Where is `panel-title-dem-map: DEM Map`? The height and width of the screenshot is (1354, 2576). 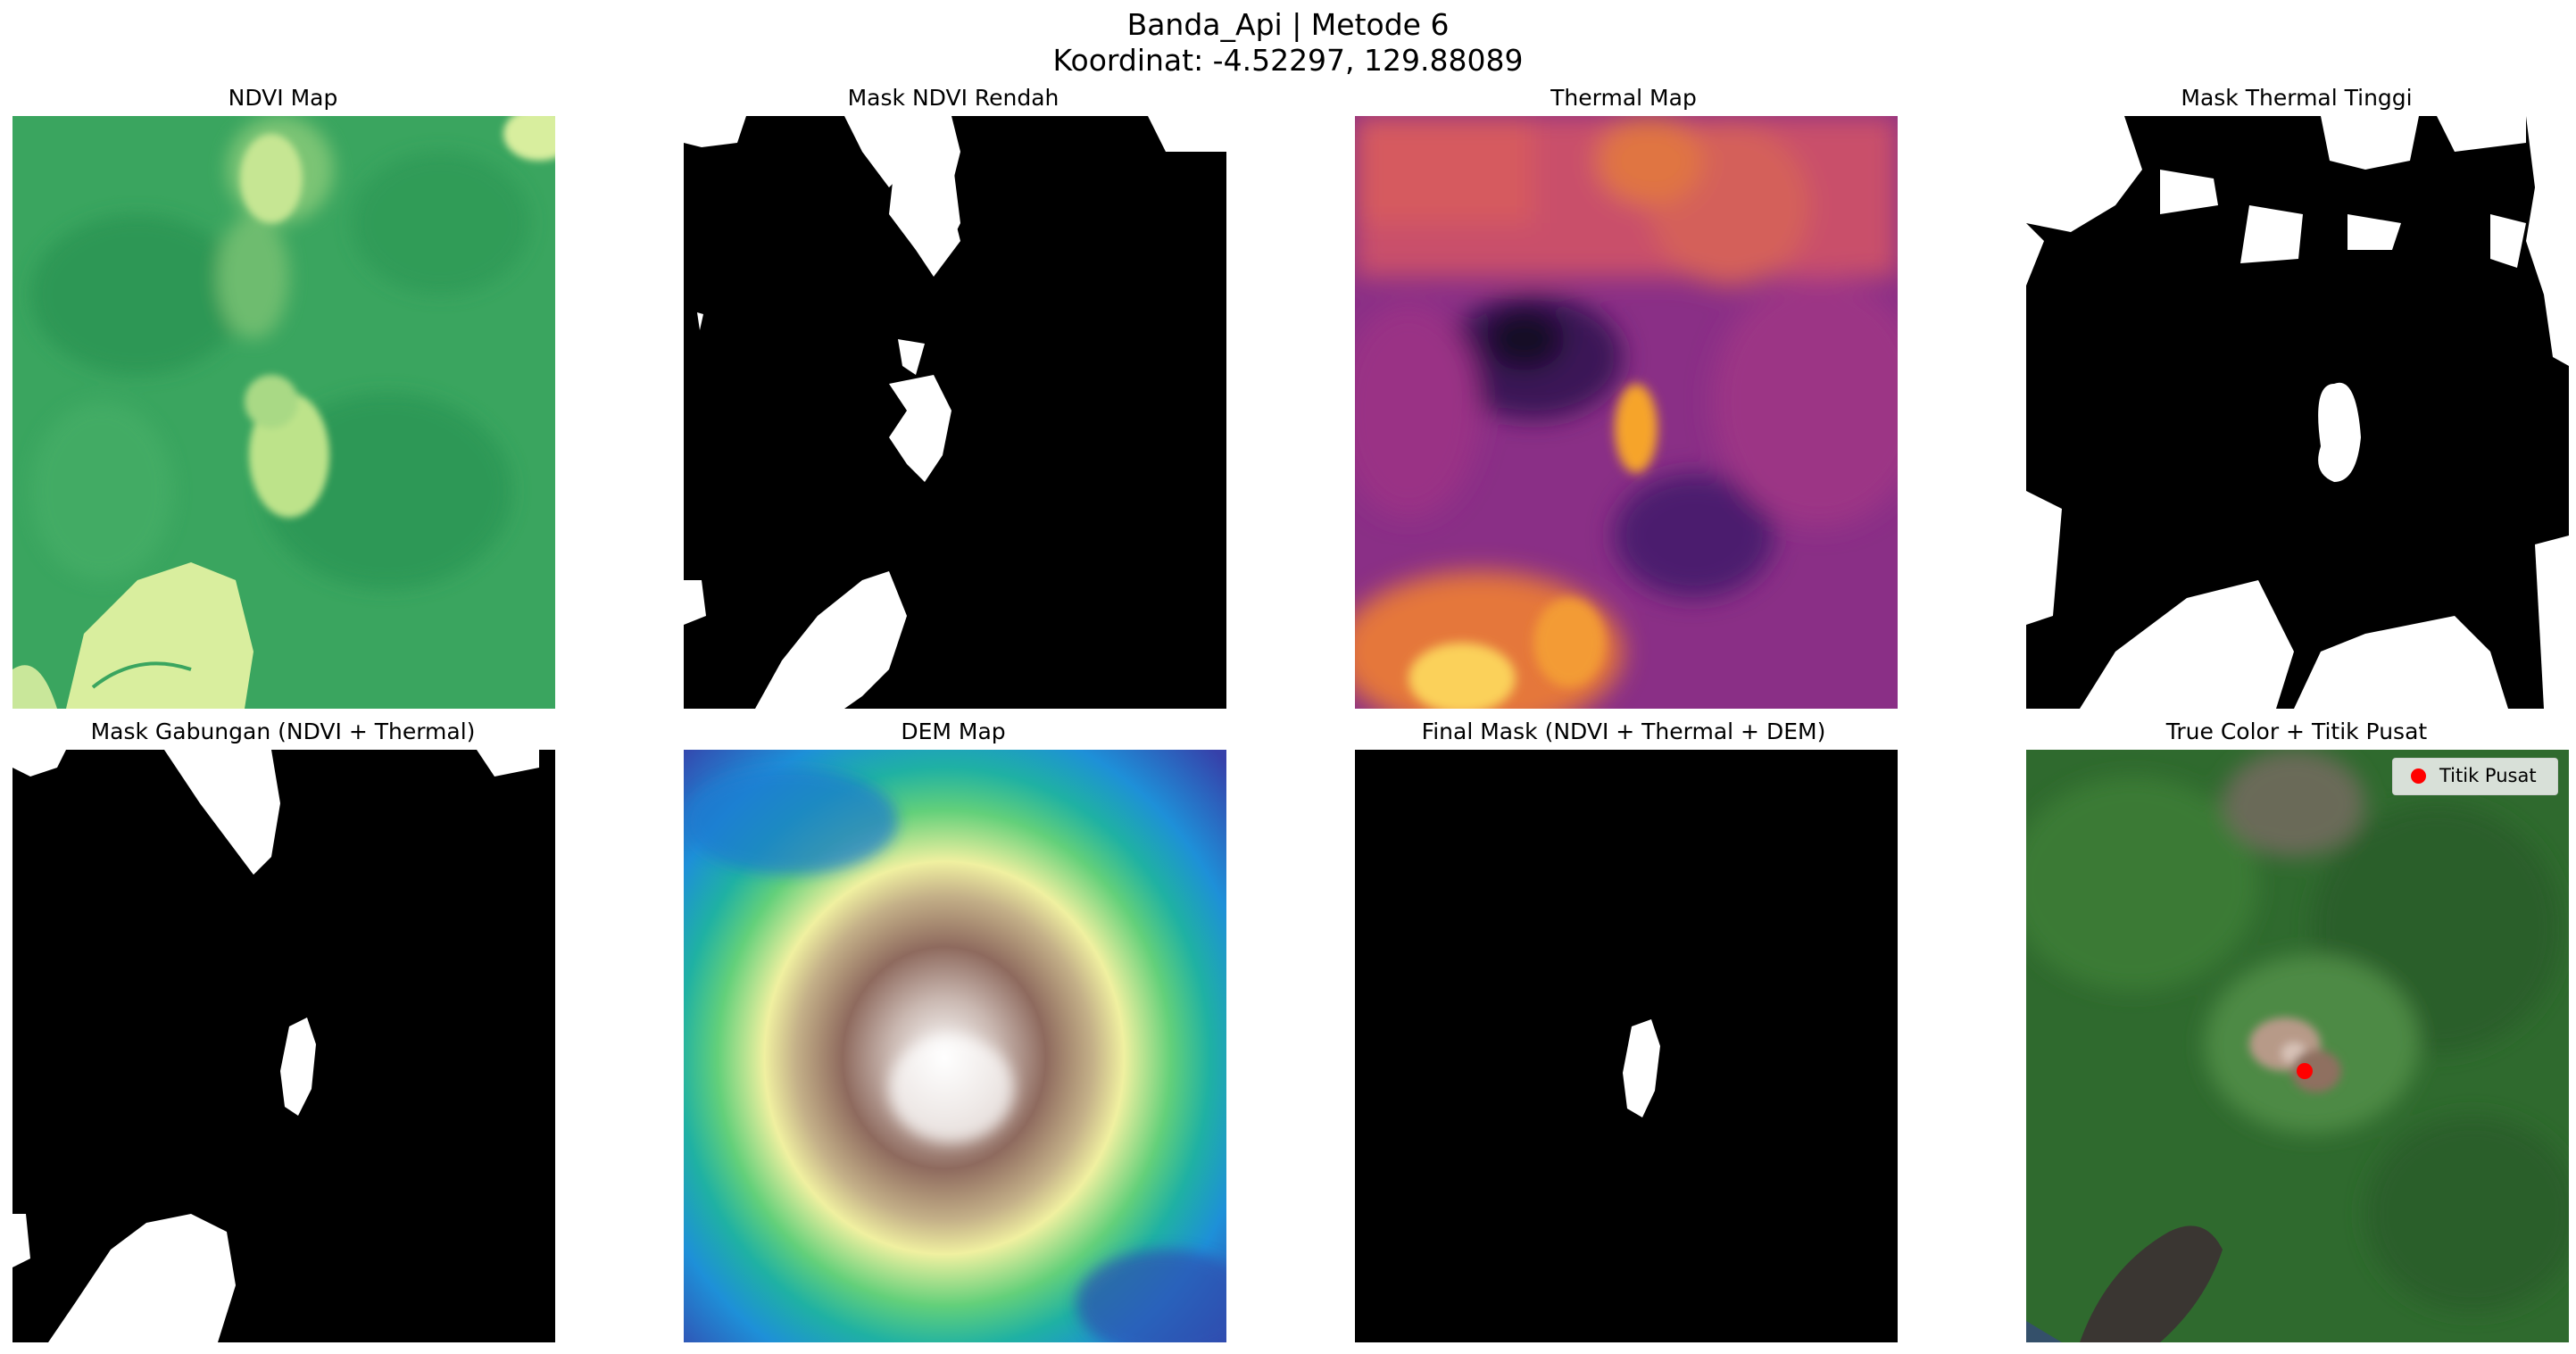
panel-title-dem-map: DEM Map is located at coordinates (953, 732).